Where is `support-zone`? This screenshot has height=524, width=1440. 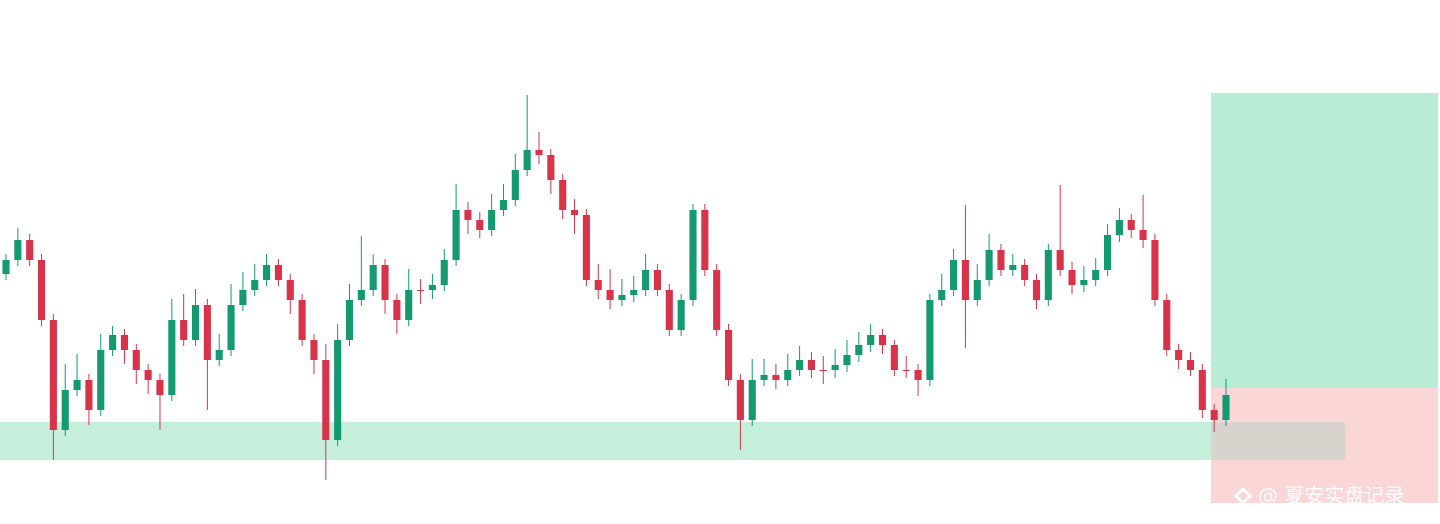
support-zone is located at coordinates (605, 441).